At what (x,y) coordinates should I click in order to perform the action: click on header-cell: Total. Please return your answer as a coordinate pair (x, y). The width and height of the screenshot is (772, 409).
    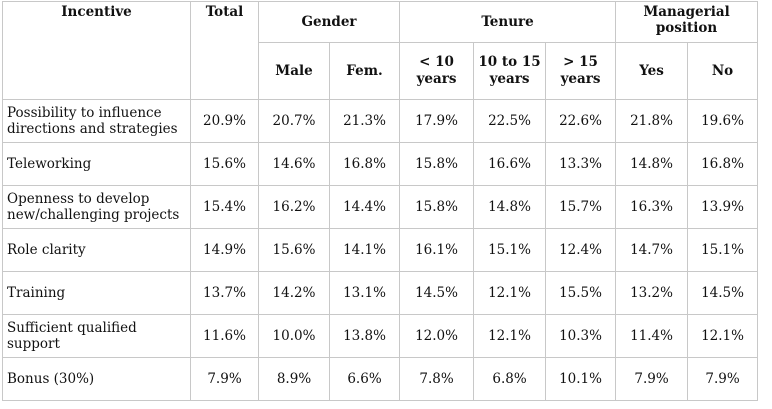
    Looking at the image, I should click on (224, 50).